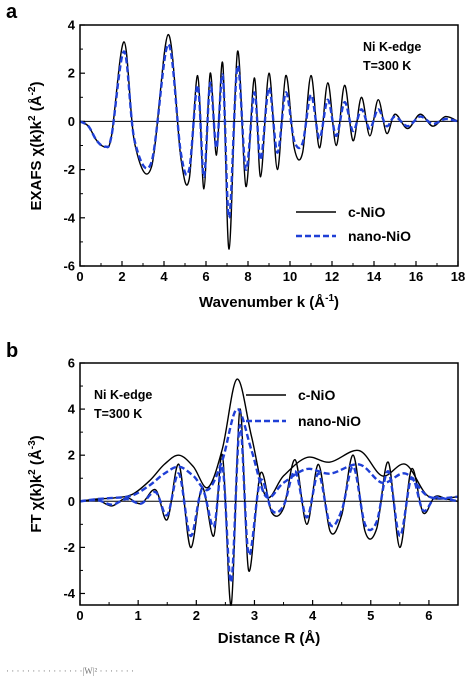  What do you see at coordinates (36, 437) in the screenshot?
I see `panel-b-y-axis-label-end: )` at bounding box center [36, 437].